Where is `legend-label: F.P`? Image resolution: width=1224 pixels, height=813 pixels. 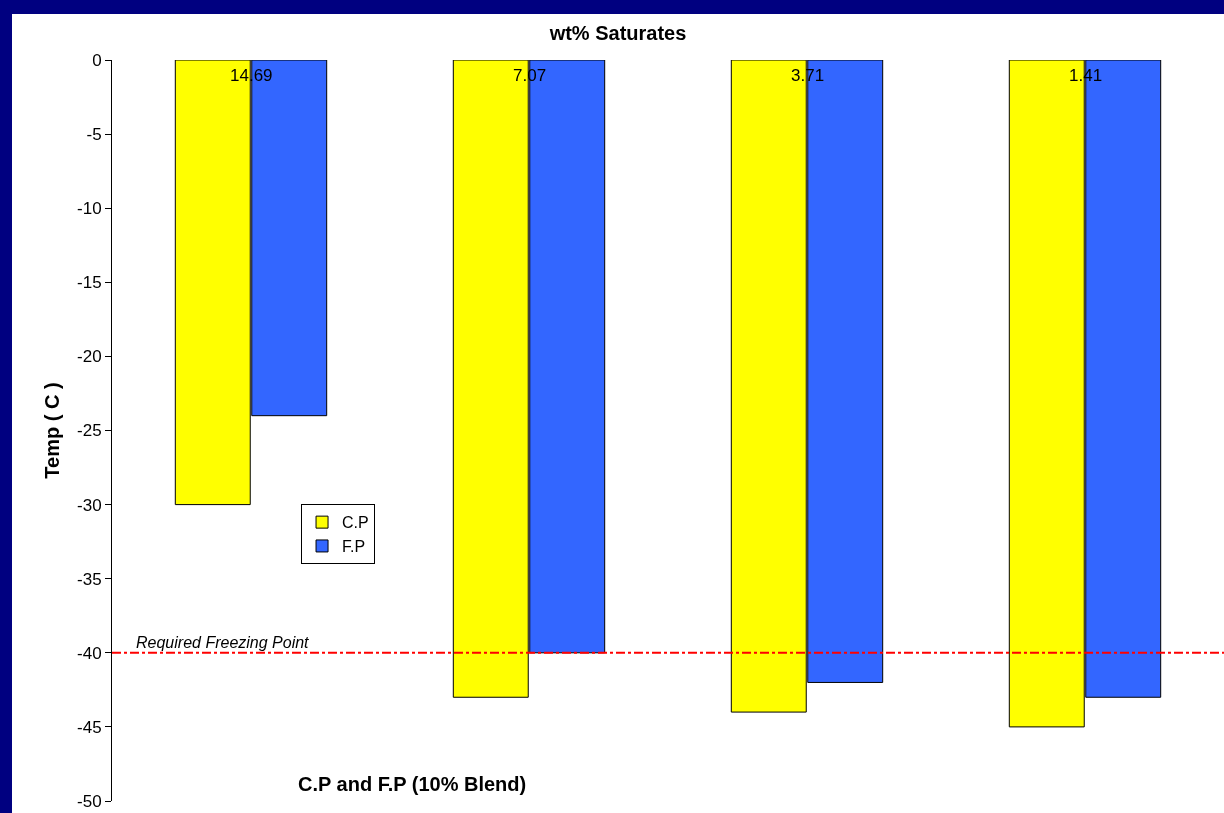
legend-label: F.P is located at coordinates (354, 547).